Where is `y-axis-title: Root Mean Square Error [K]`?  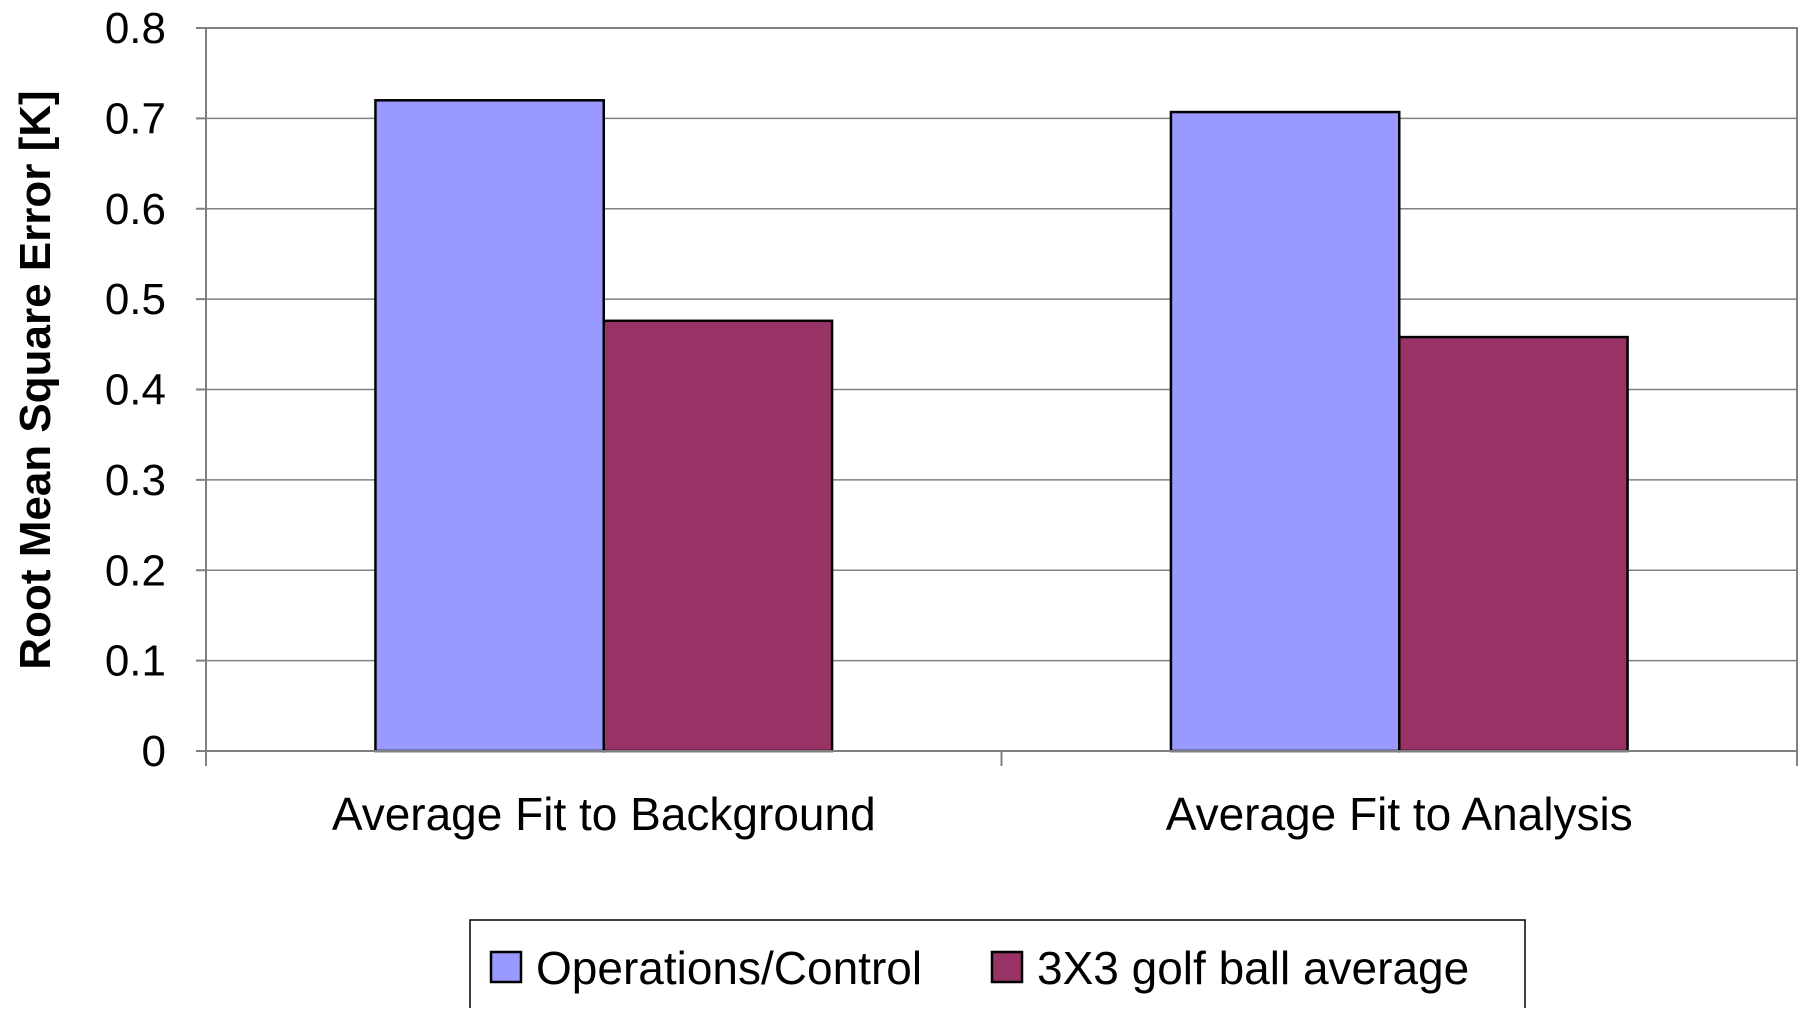 y-axis-title: Root Mean Square Error [K] is located at coordinates (35, 379).